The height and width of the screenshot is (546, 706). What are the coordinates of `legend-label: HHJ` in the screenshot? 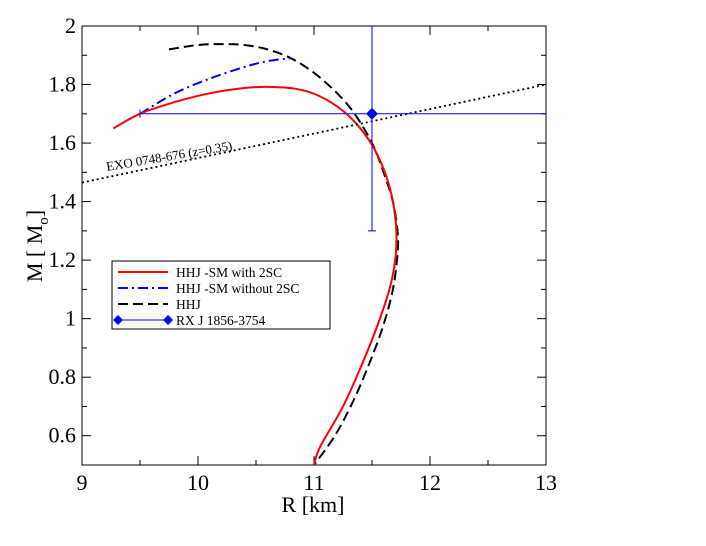 It's located at (188, 304).